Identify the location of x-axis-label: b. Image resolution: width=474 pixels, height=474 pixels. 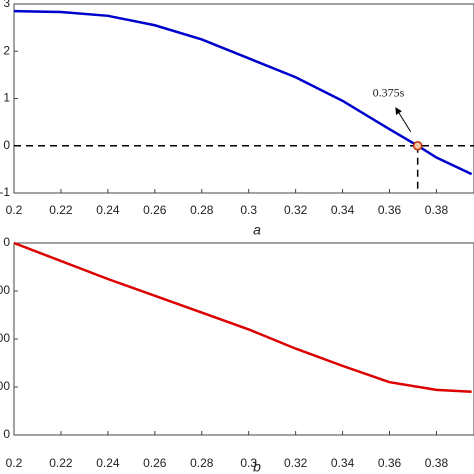
(257, 466).